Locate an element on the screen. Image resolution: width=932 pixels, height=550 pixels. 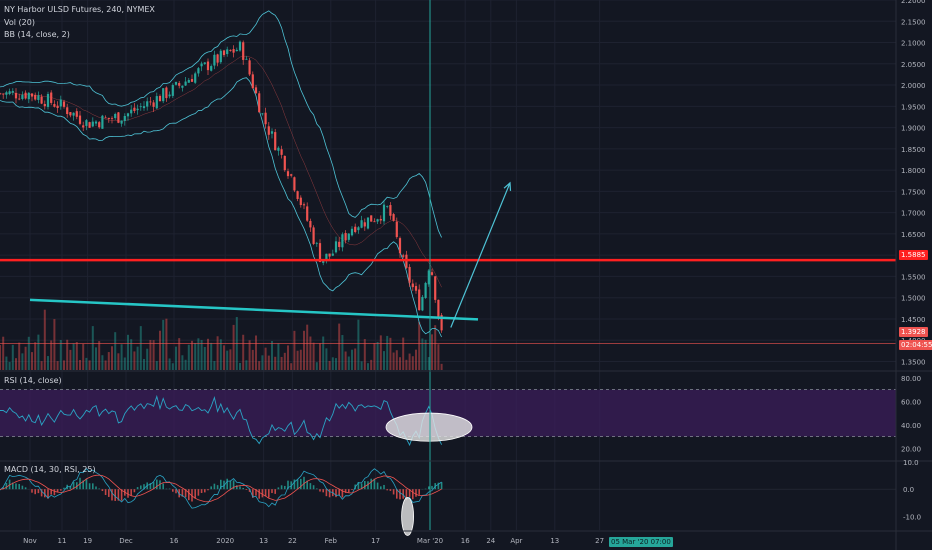
macd-highlight-ellipse is located at coordinates (408, 516).